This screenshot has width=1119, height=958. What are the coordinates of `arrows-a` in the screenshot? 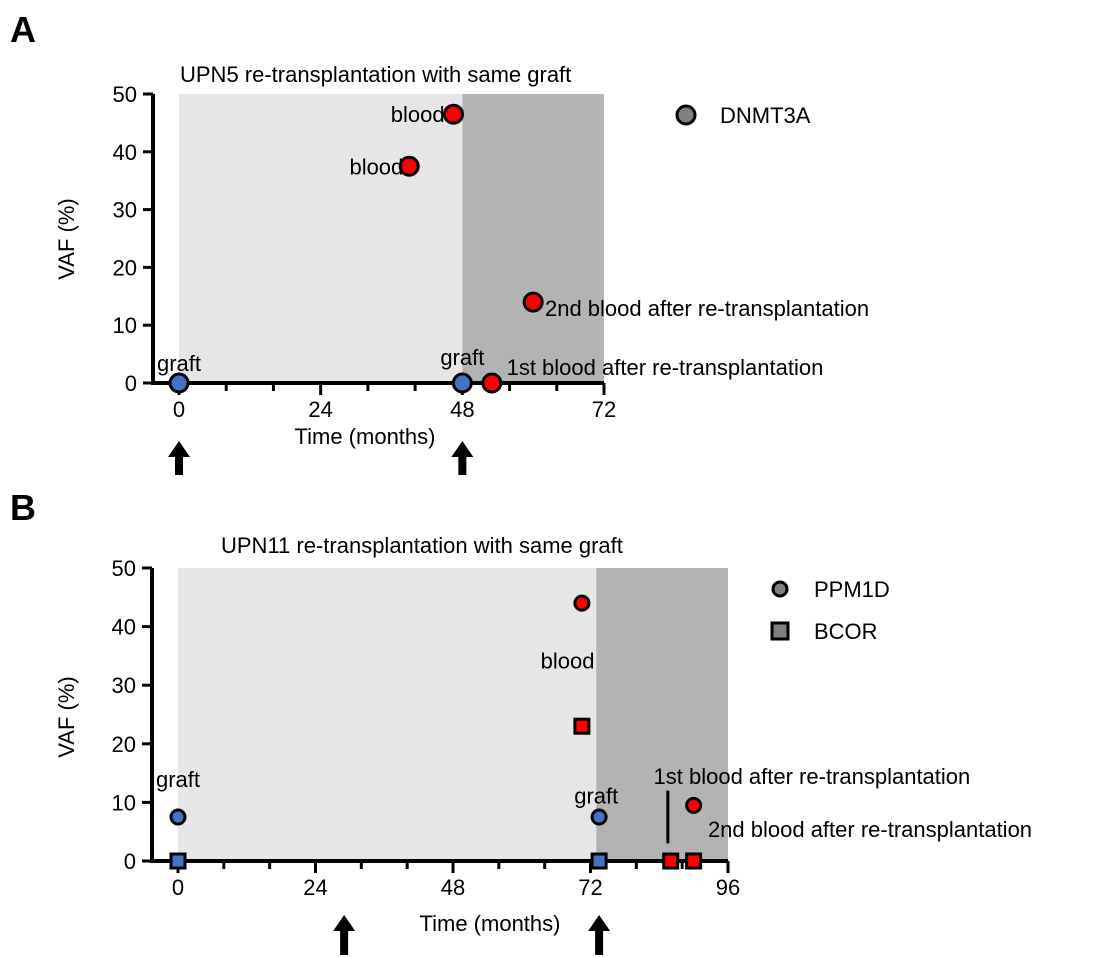 It's located at (321, 458).